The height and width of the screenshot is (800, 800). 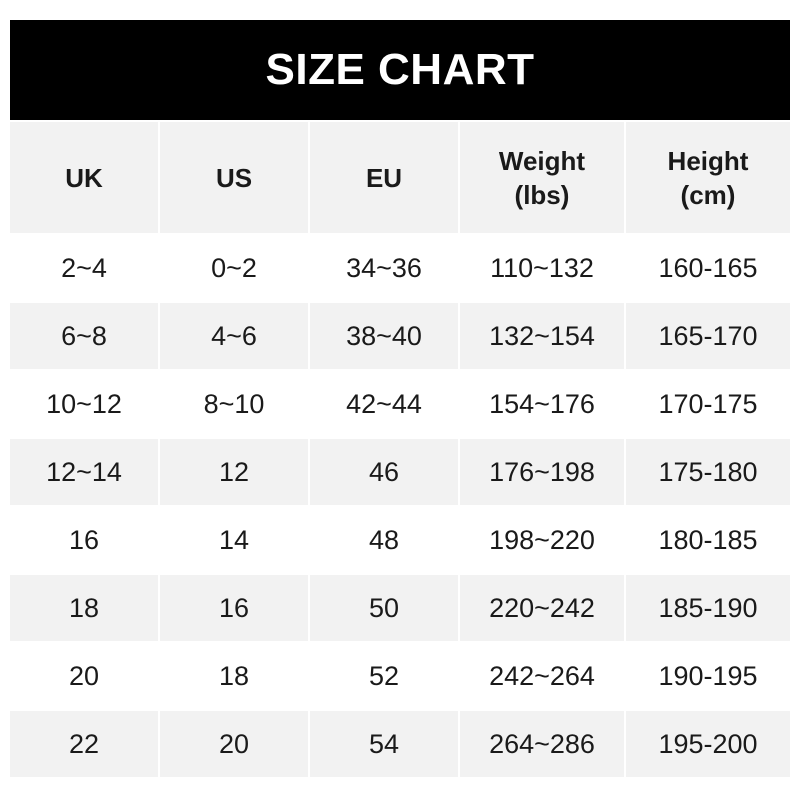 I want to click on column-header-text: (cm), so click(x=708, y=194).